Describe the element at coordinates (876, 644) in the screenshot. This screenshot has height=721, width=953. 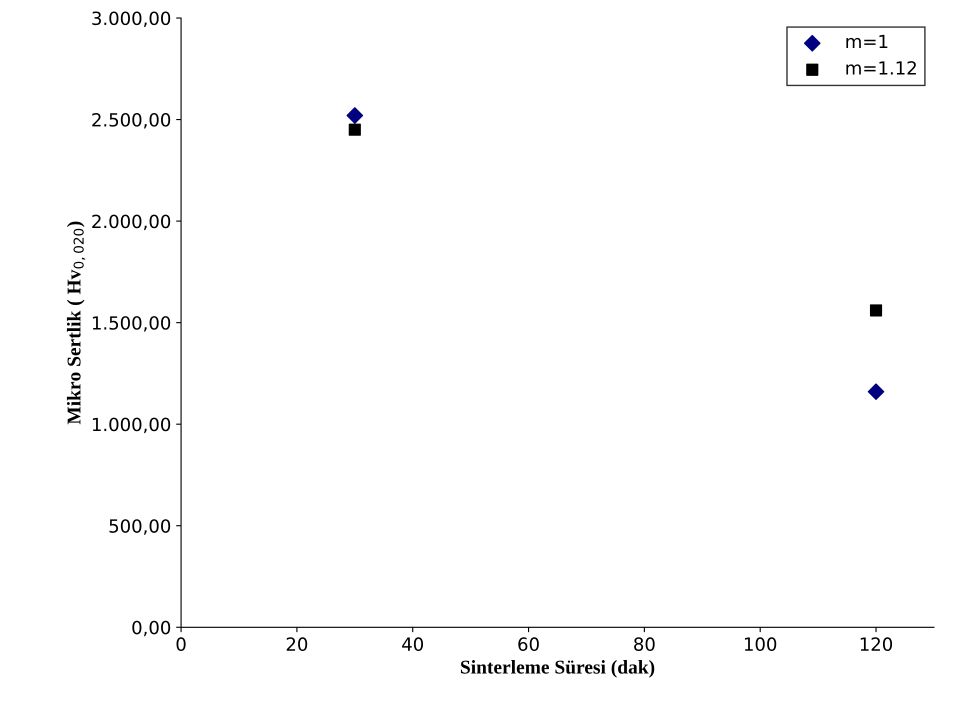
I see `x-tick-label: 120` at that location.